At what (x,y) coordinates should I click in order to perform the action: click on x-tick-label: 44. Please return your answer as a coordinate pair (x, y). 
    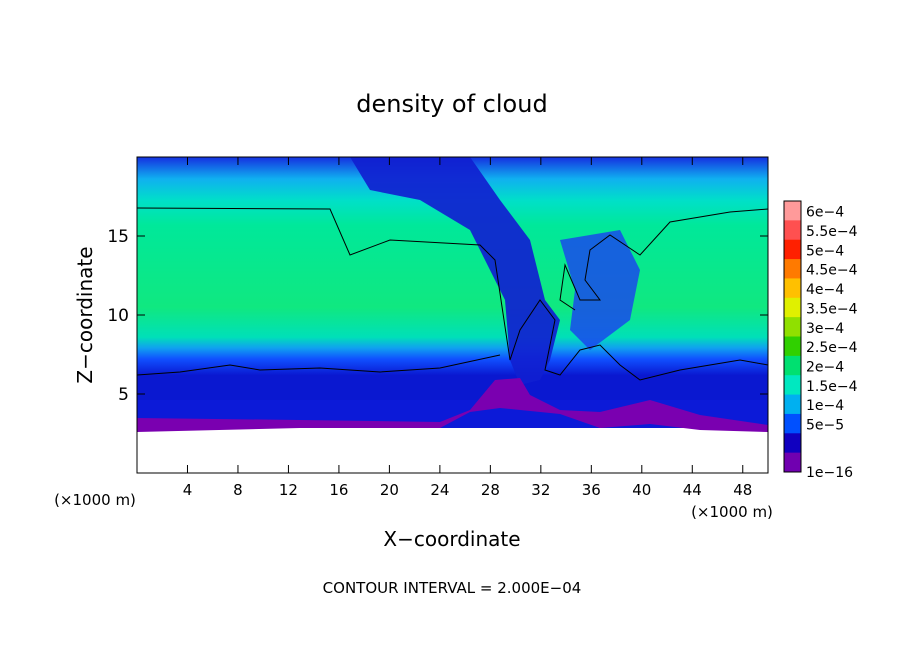
    Looking at the image, I should click on (692, 490).